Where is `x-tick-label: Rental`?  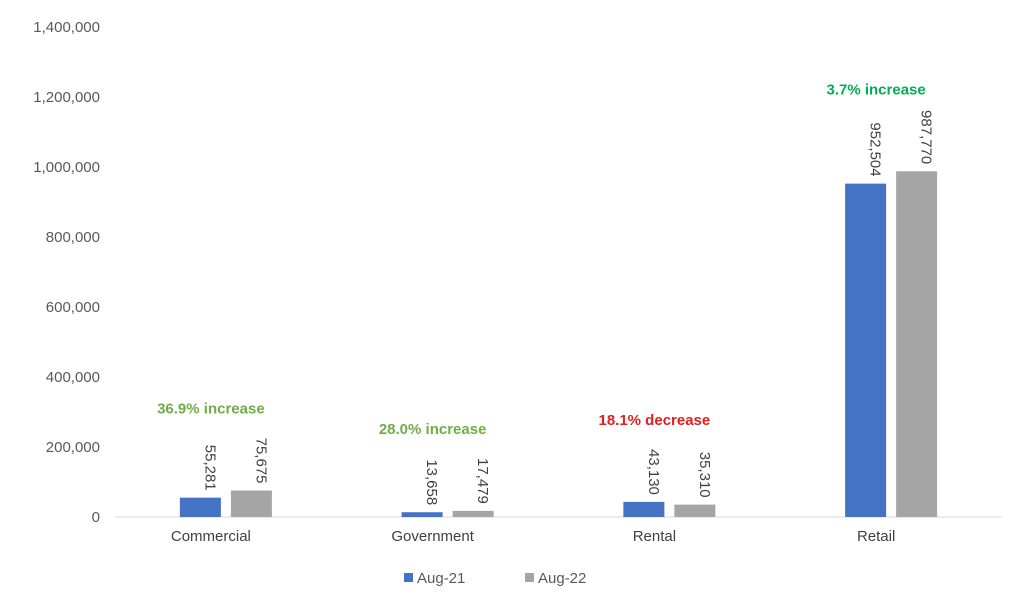
x-tick-label: Rental is located at coordinates (654, 536).